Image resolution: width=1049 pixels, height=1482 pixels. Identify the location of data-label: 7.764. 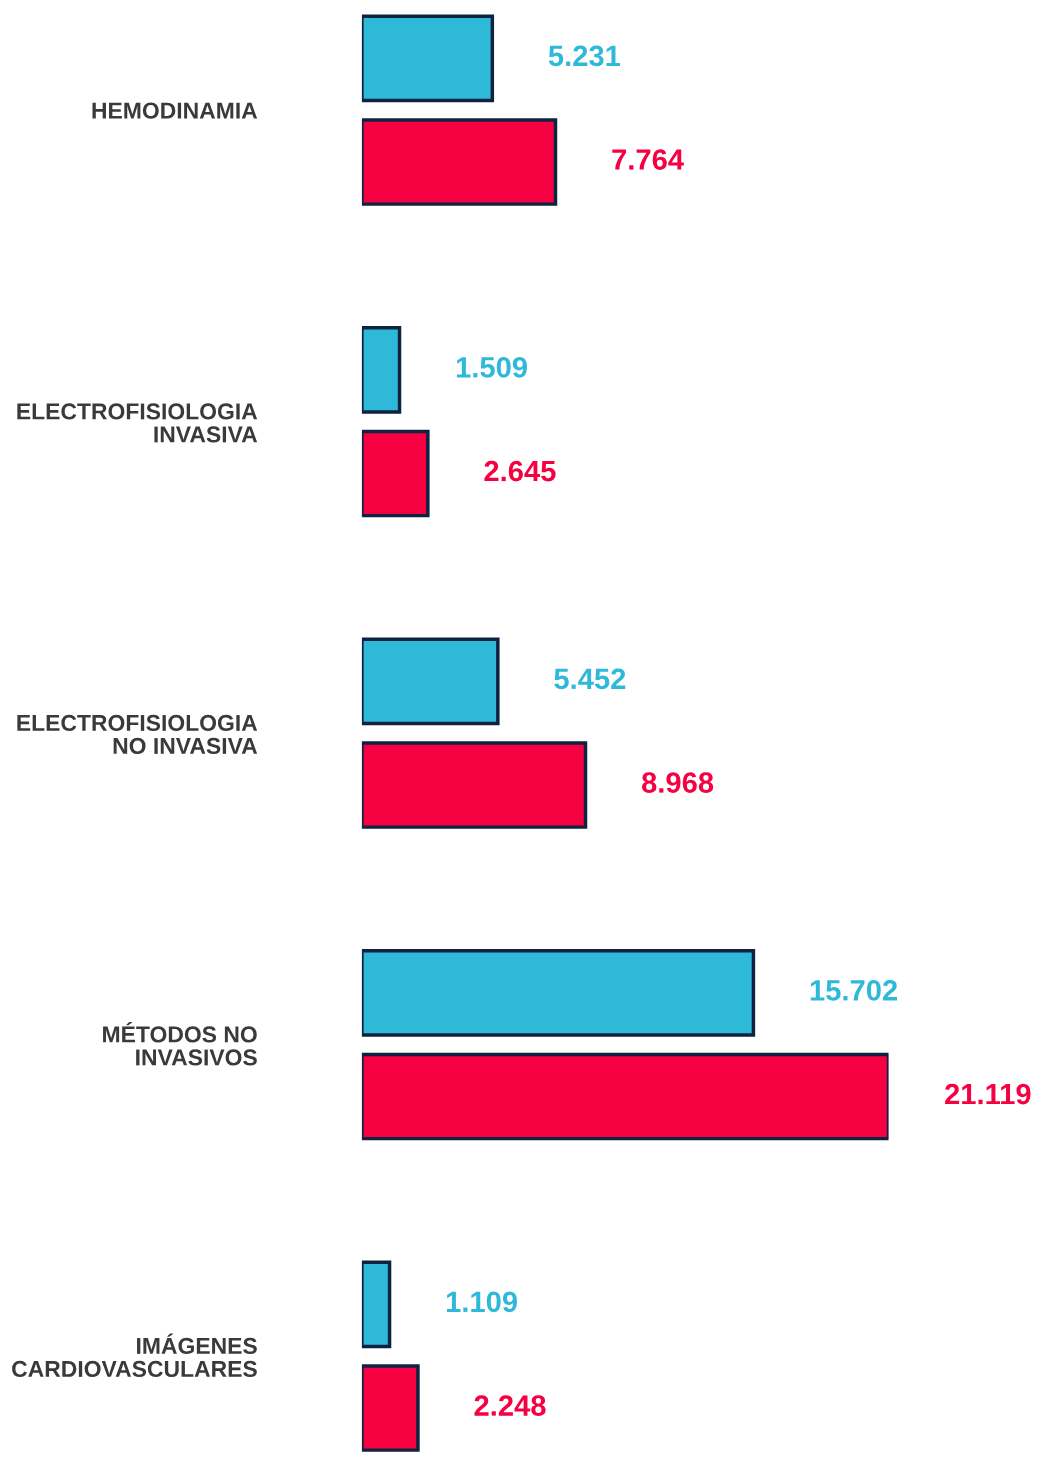
(648, 159).